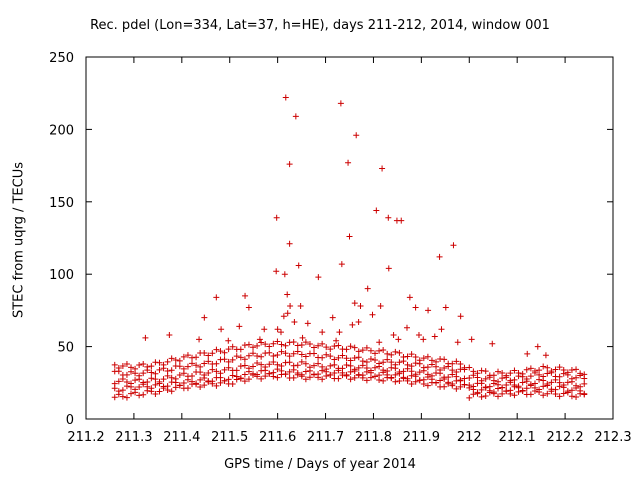 This screenshot has width=640, height=480. Describe the element at coordinates (181, 437) in the screenshot. I see `x-tick-label: 211.4` at that location.